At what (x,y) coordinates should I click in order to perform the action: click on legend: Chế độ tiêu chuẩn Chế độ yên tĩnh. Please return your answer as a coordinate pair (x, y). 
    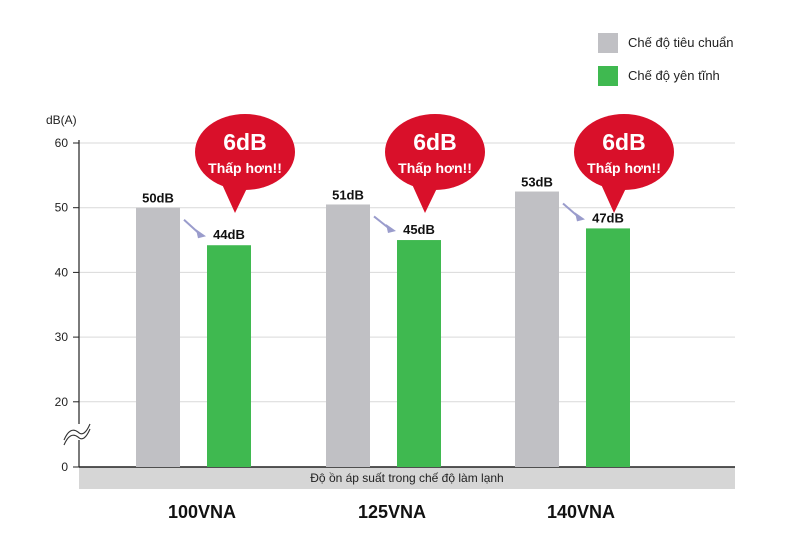
    Looking at the image, I should click on (666, 59).